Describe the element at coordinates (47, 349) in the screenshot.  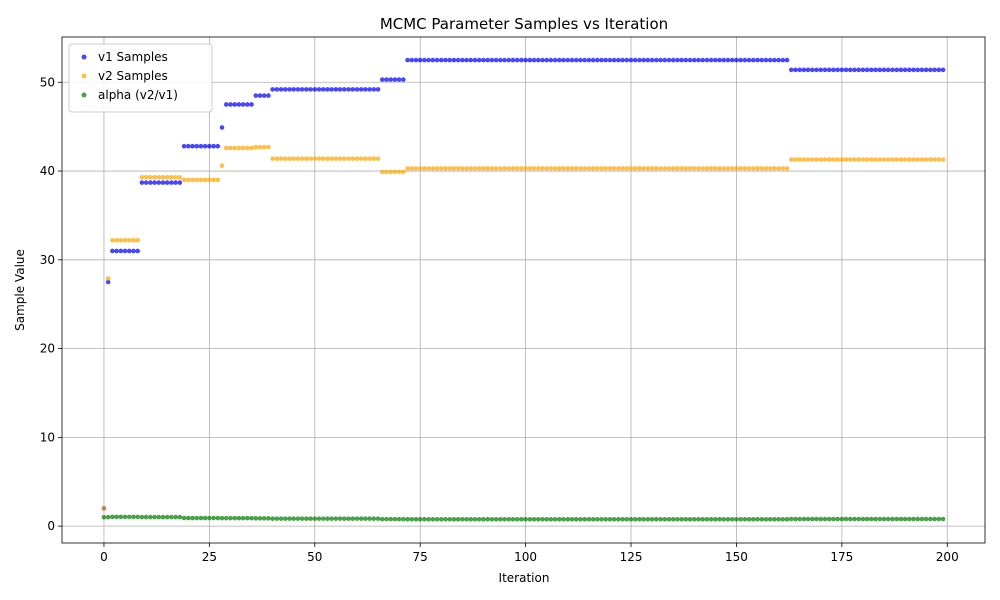
I see `y-tick-label: 20` at that location.